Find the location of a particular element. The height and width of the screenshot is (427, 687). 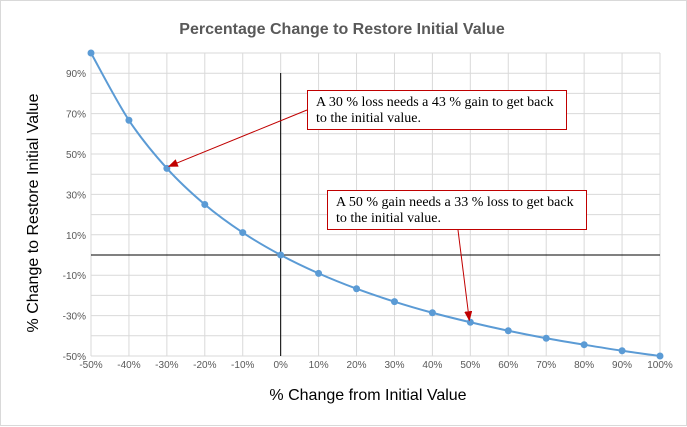

x-tick-label: 90% is located at coordinates (622, 365).